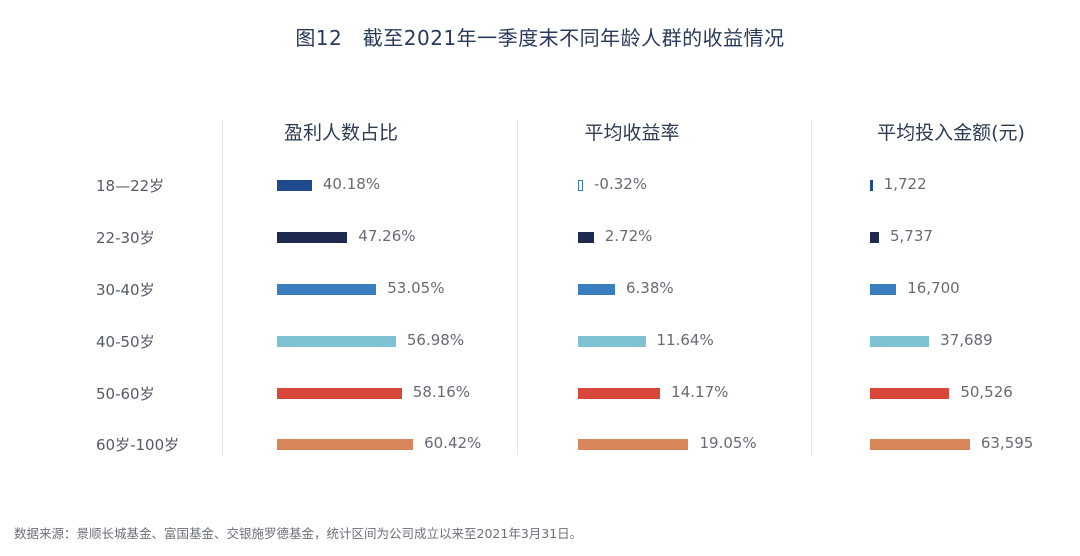  What do you see at coordinates (341, 133) in the screenshot?
I see `panel-title: 盈利人数占比` at bounding box center [341, 133].